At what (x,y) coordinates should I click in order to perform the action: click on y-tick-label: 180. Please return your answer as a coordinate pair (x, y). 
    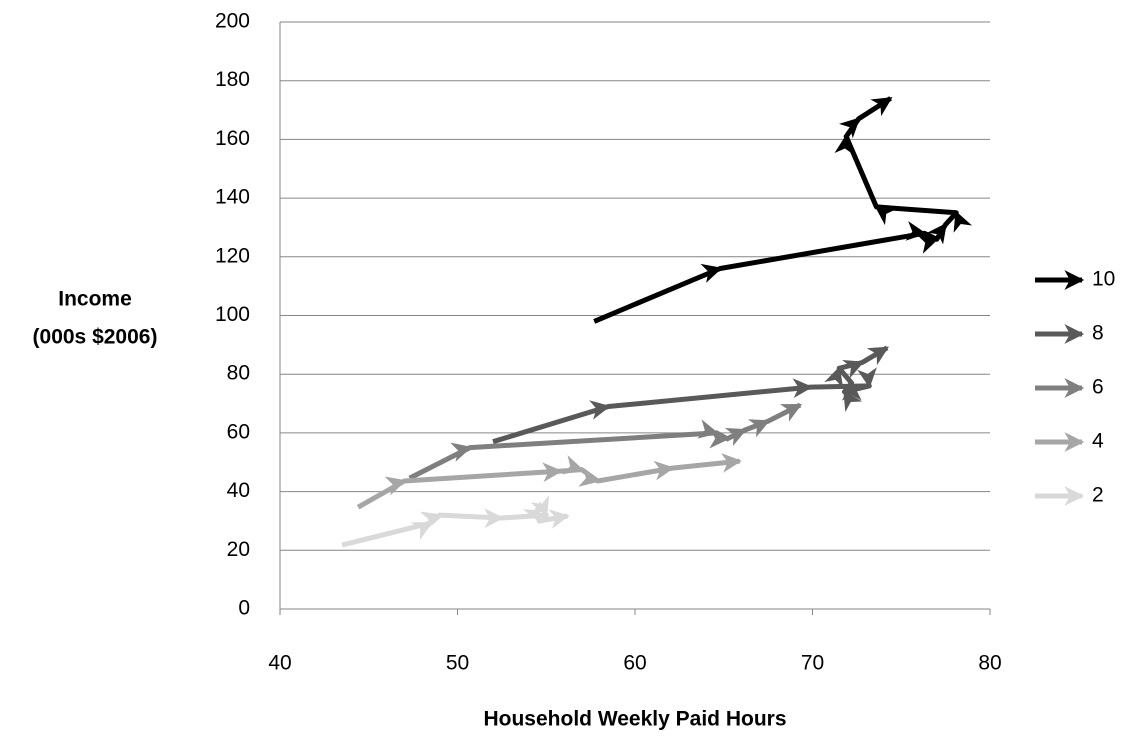
    Looking at the image, I should click on (232, 79).